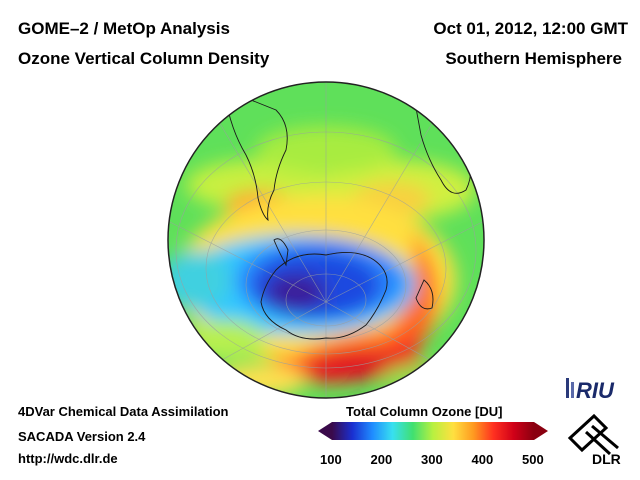  I want to click on colorbar-min-arrow, so click(325, 431).